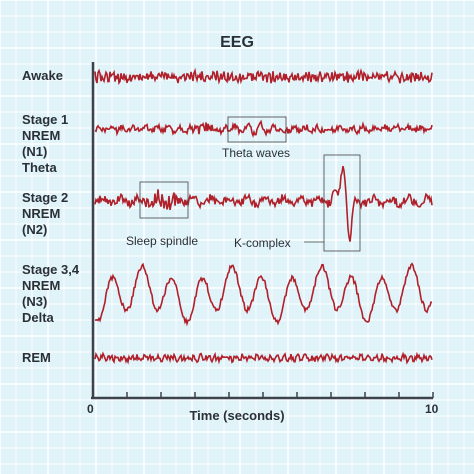  I want to click on k-complex-box, so click(342, 203).